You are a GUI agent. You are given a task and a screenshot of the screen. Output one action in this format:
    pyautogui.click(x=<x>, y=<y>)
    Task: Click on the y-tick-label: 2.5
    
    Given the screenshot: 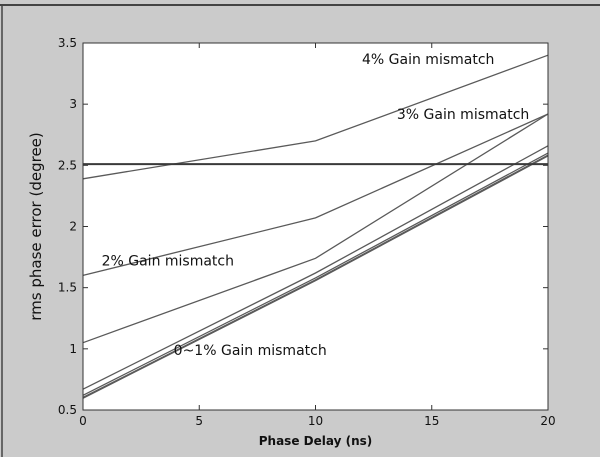 What is the action you would take?
    pyautogui.click(x=67, y=165)
    